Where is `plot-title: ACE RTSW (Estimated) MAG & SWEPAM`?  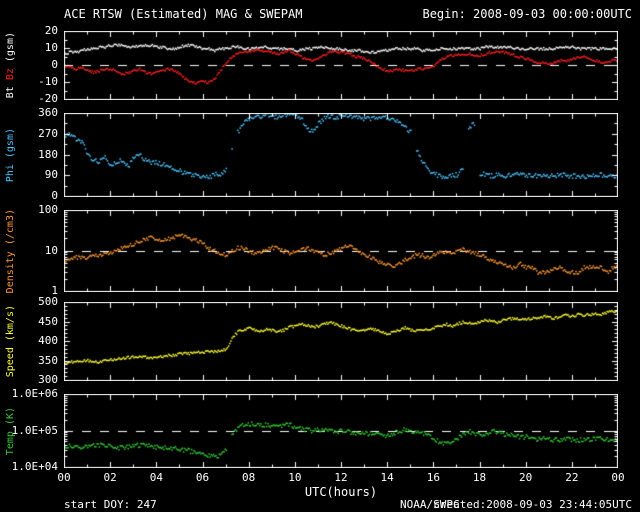
plot-title: ACE RTSW (Estimated) MAG & SWEPAM is located at coordinates (183, 14).